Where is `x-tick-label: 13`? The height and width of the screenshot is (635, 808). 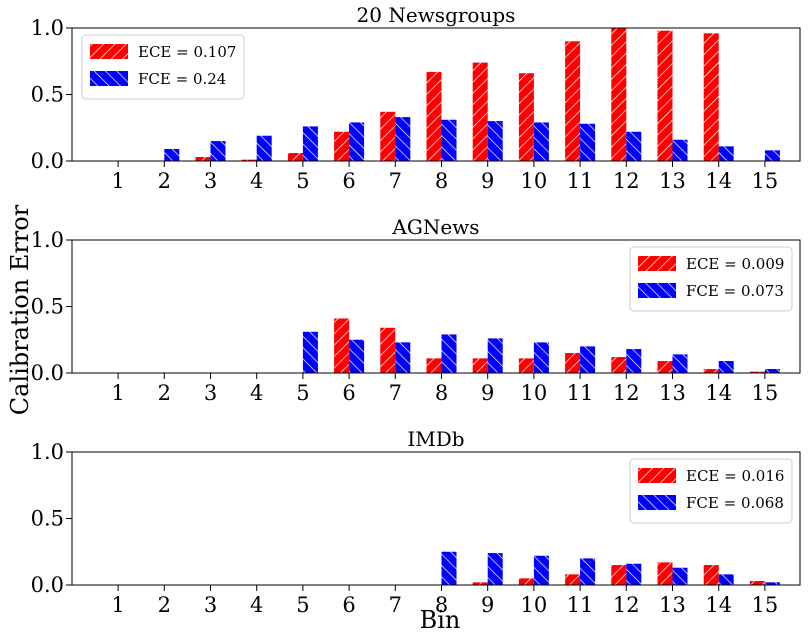 x-tick-label: 13 is located at coordinates (672, 605).